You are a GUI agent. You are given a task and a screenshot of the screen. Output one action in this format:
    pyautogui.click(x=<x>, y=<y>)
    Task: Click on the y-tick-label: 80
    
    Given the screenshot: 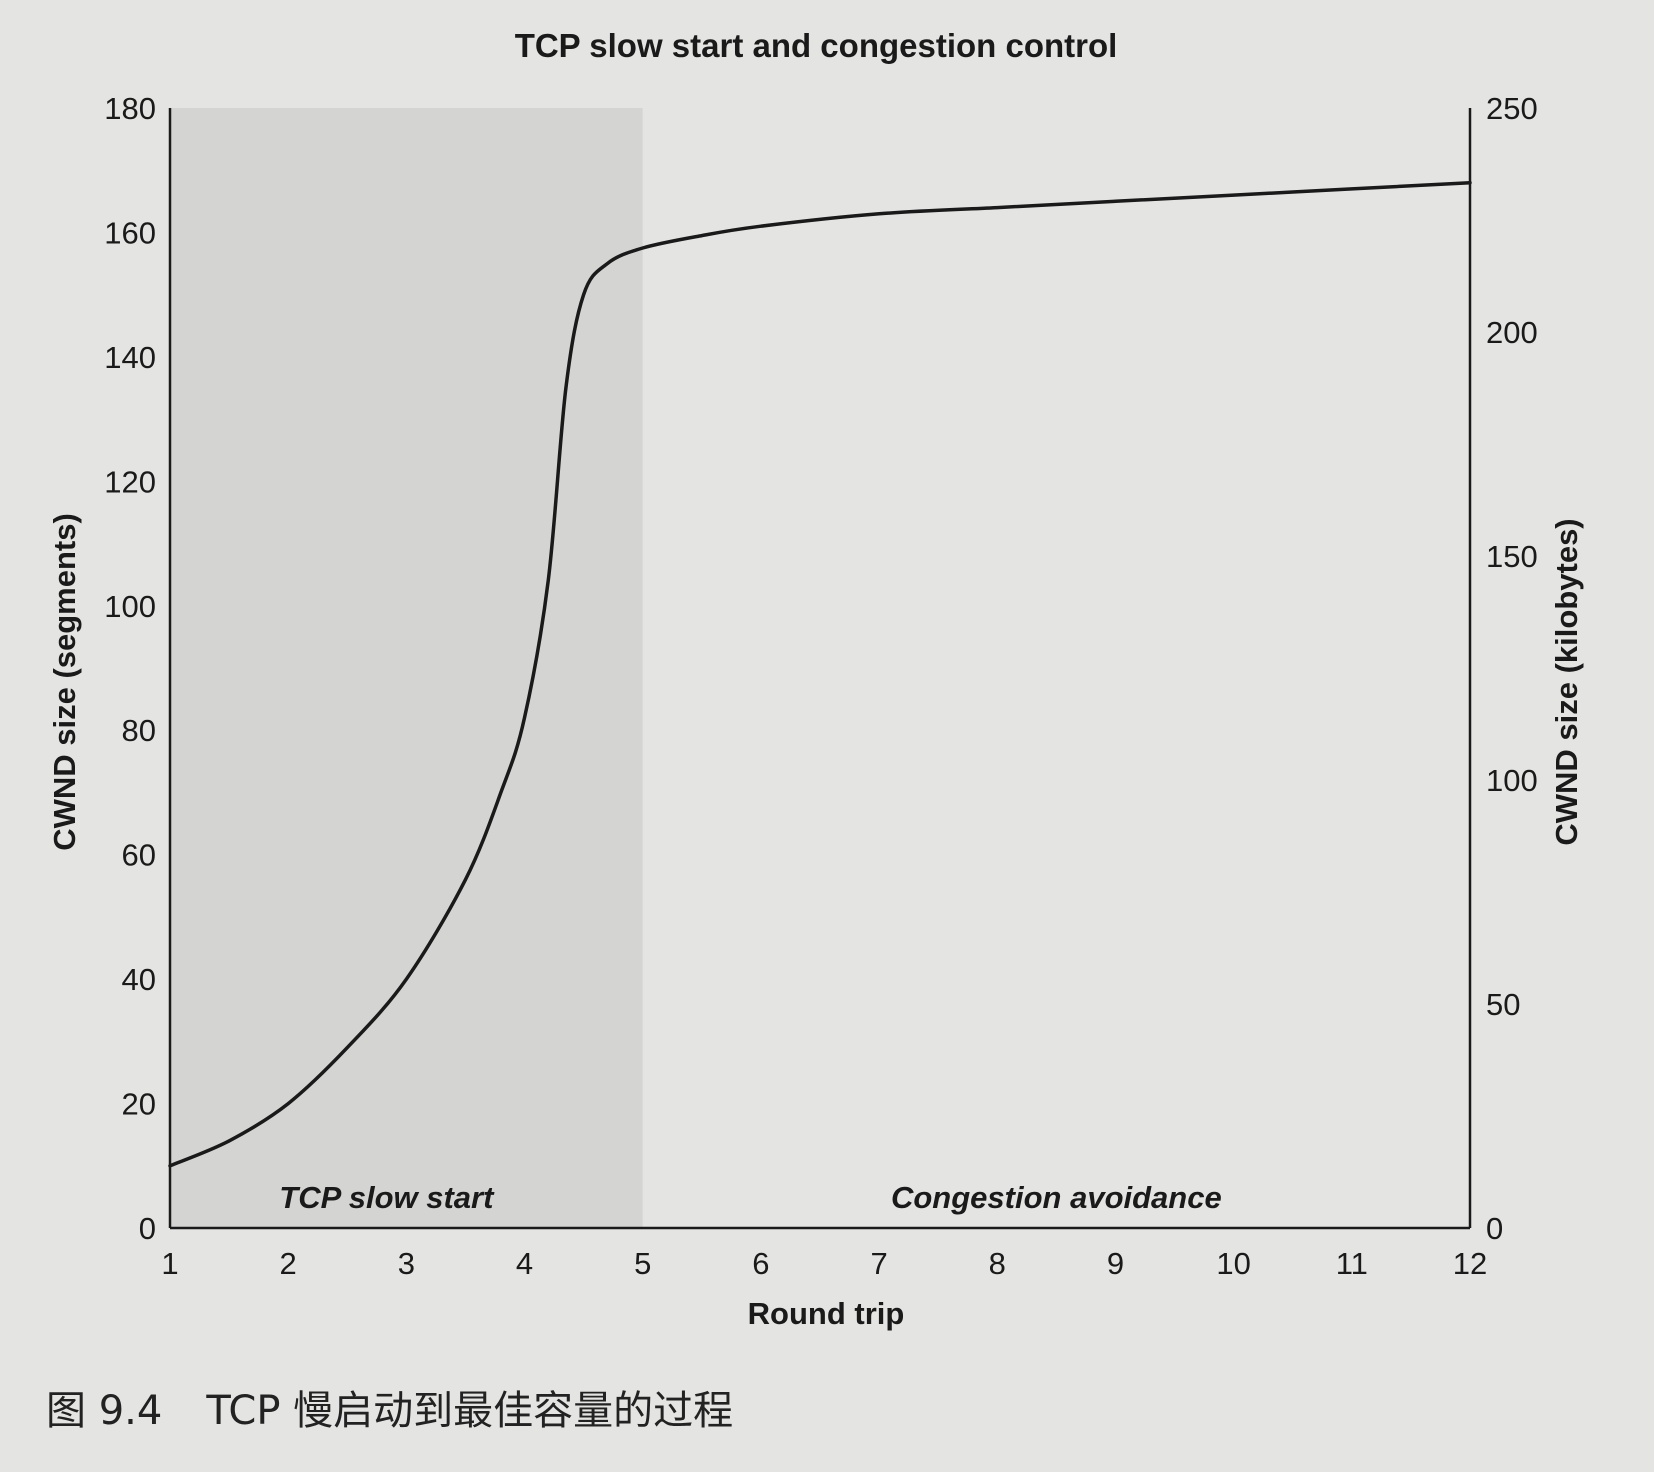 What is the action you would take?
    pyautogui.click(x=139, y=730)
    